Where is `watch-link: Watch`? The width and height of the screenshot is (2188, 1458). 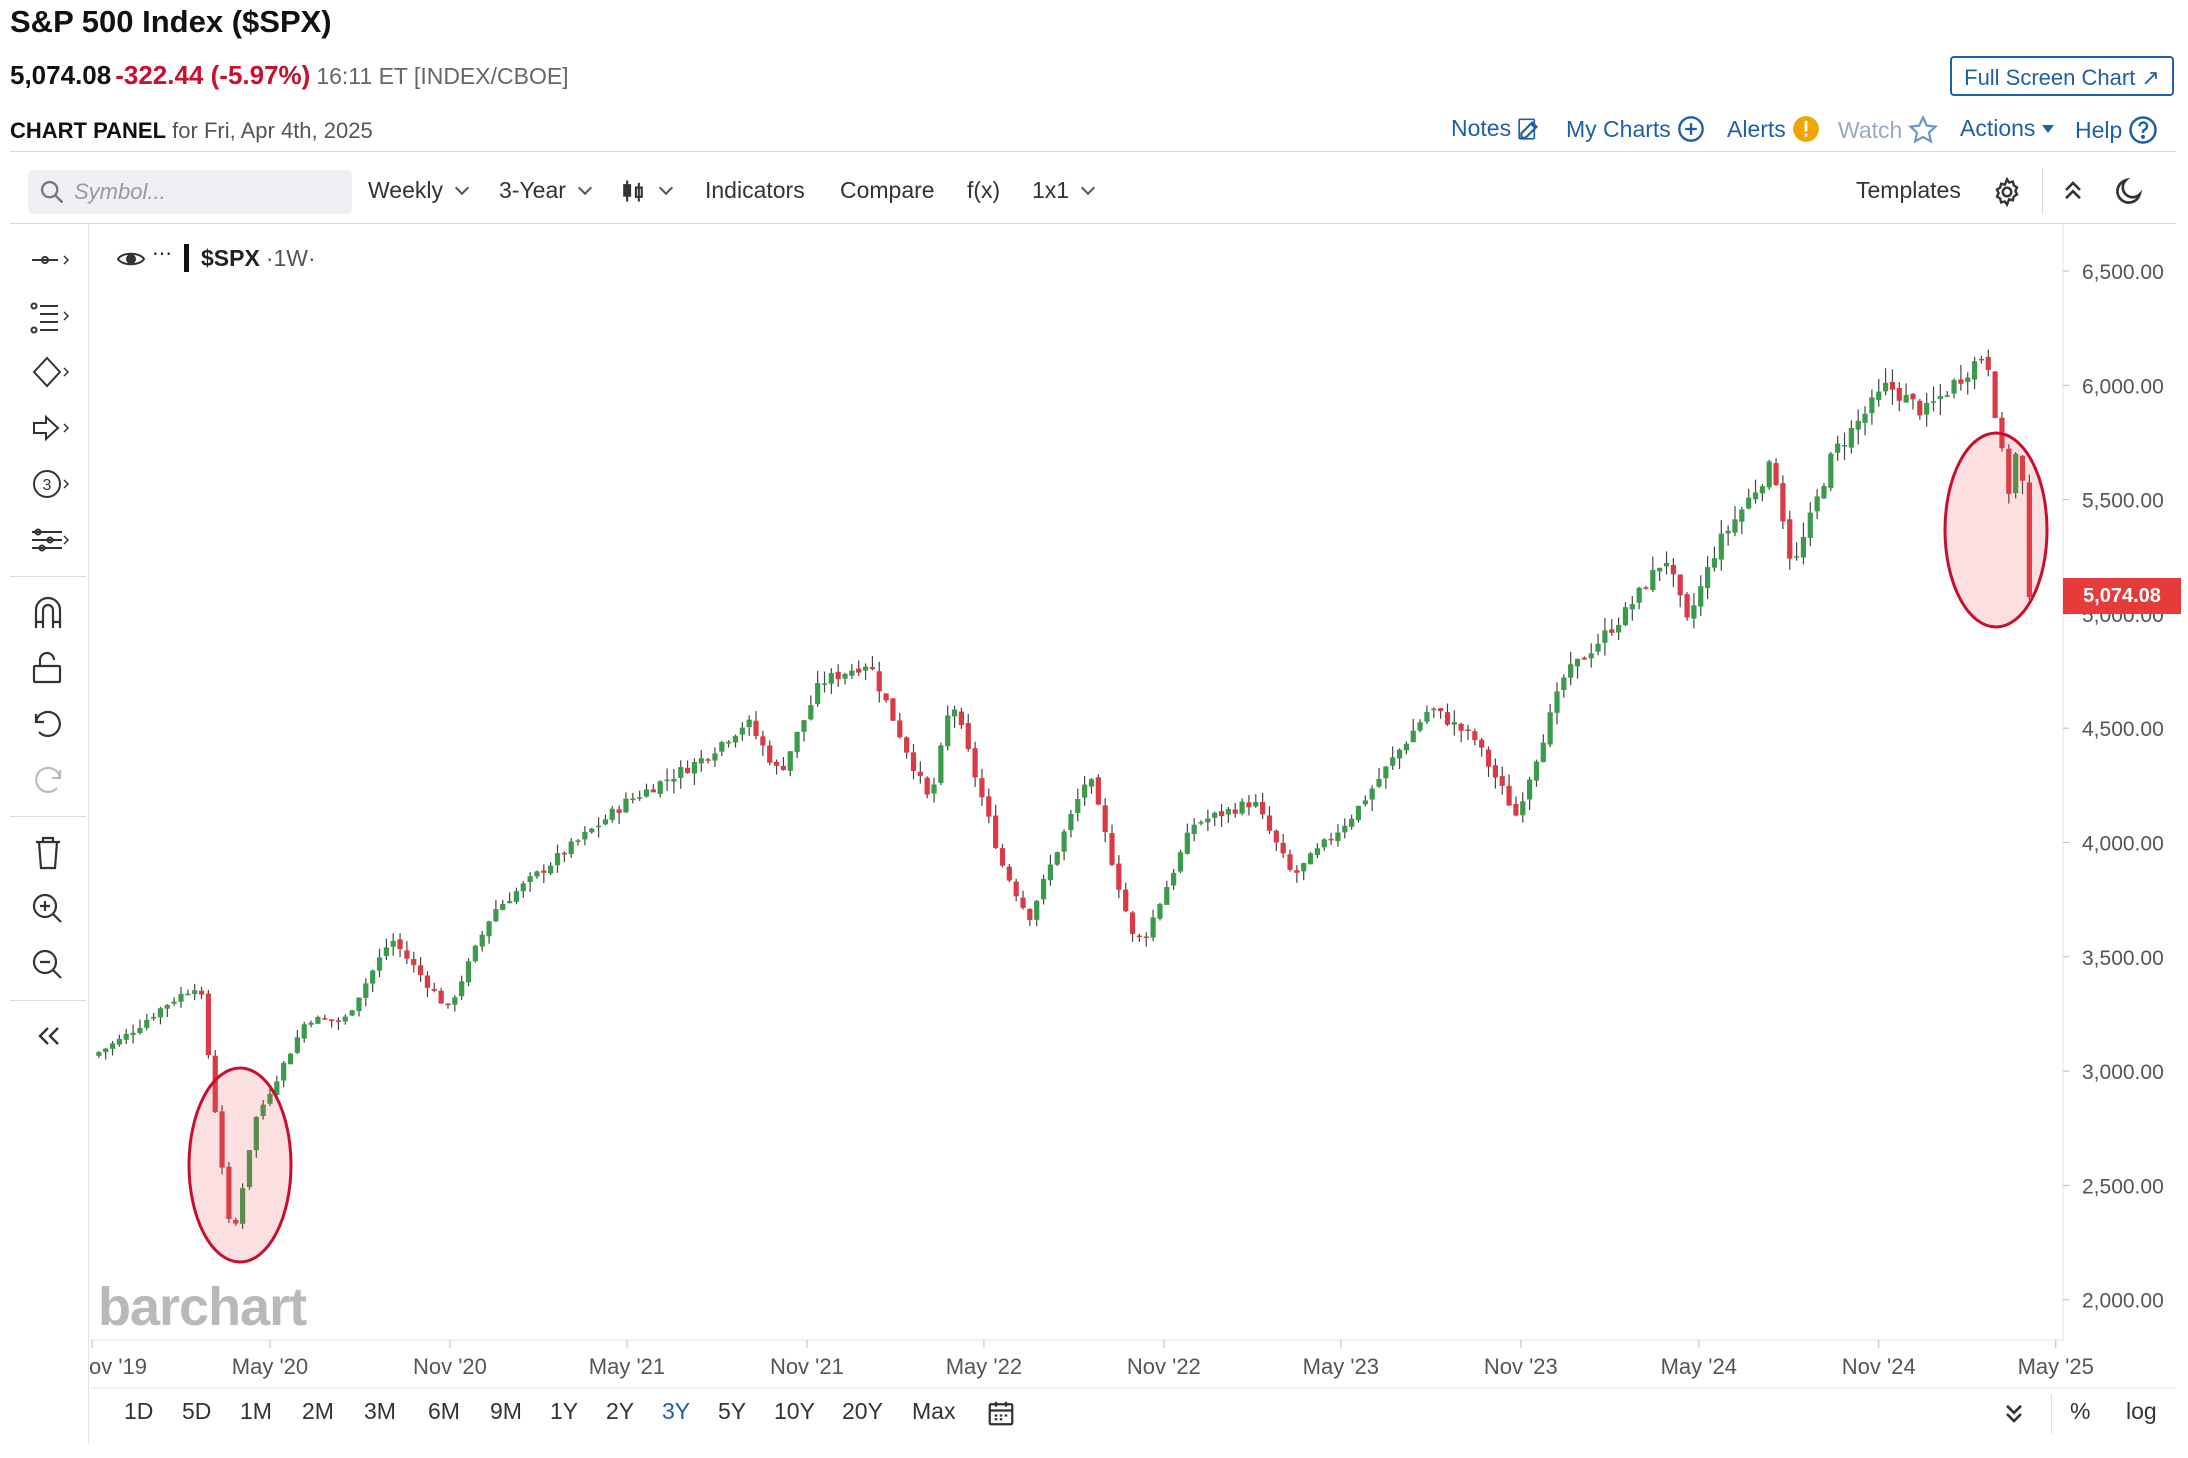
watch-link: Watch is located at coordinates (1888, 130).